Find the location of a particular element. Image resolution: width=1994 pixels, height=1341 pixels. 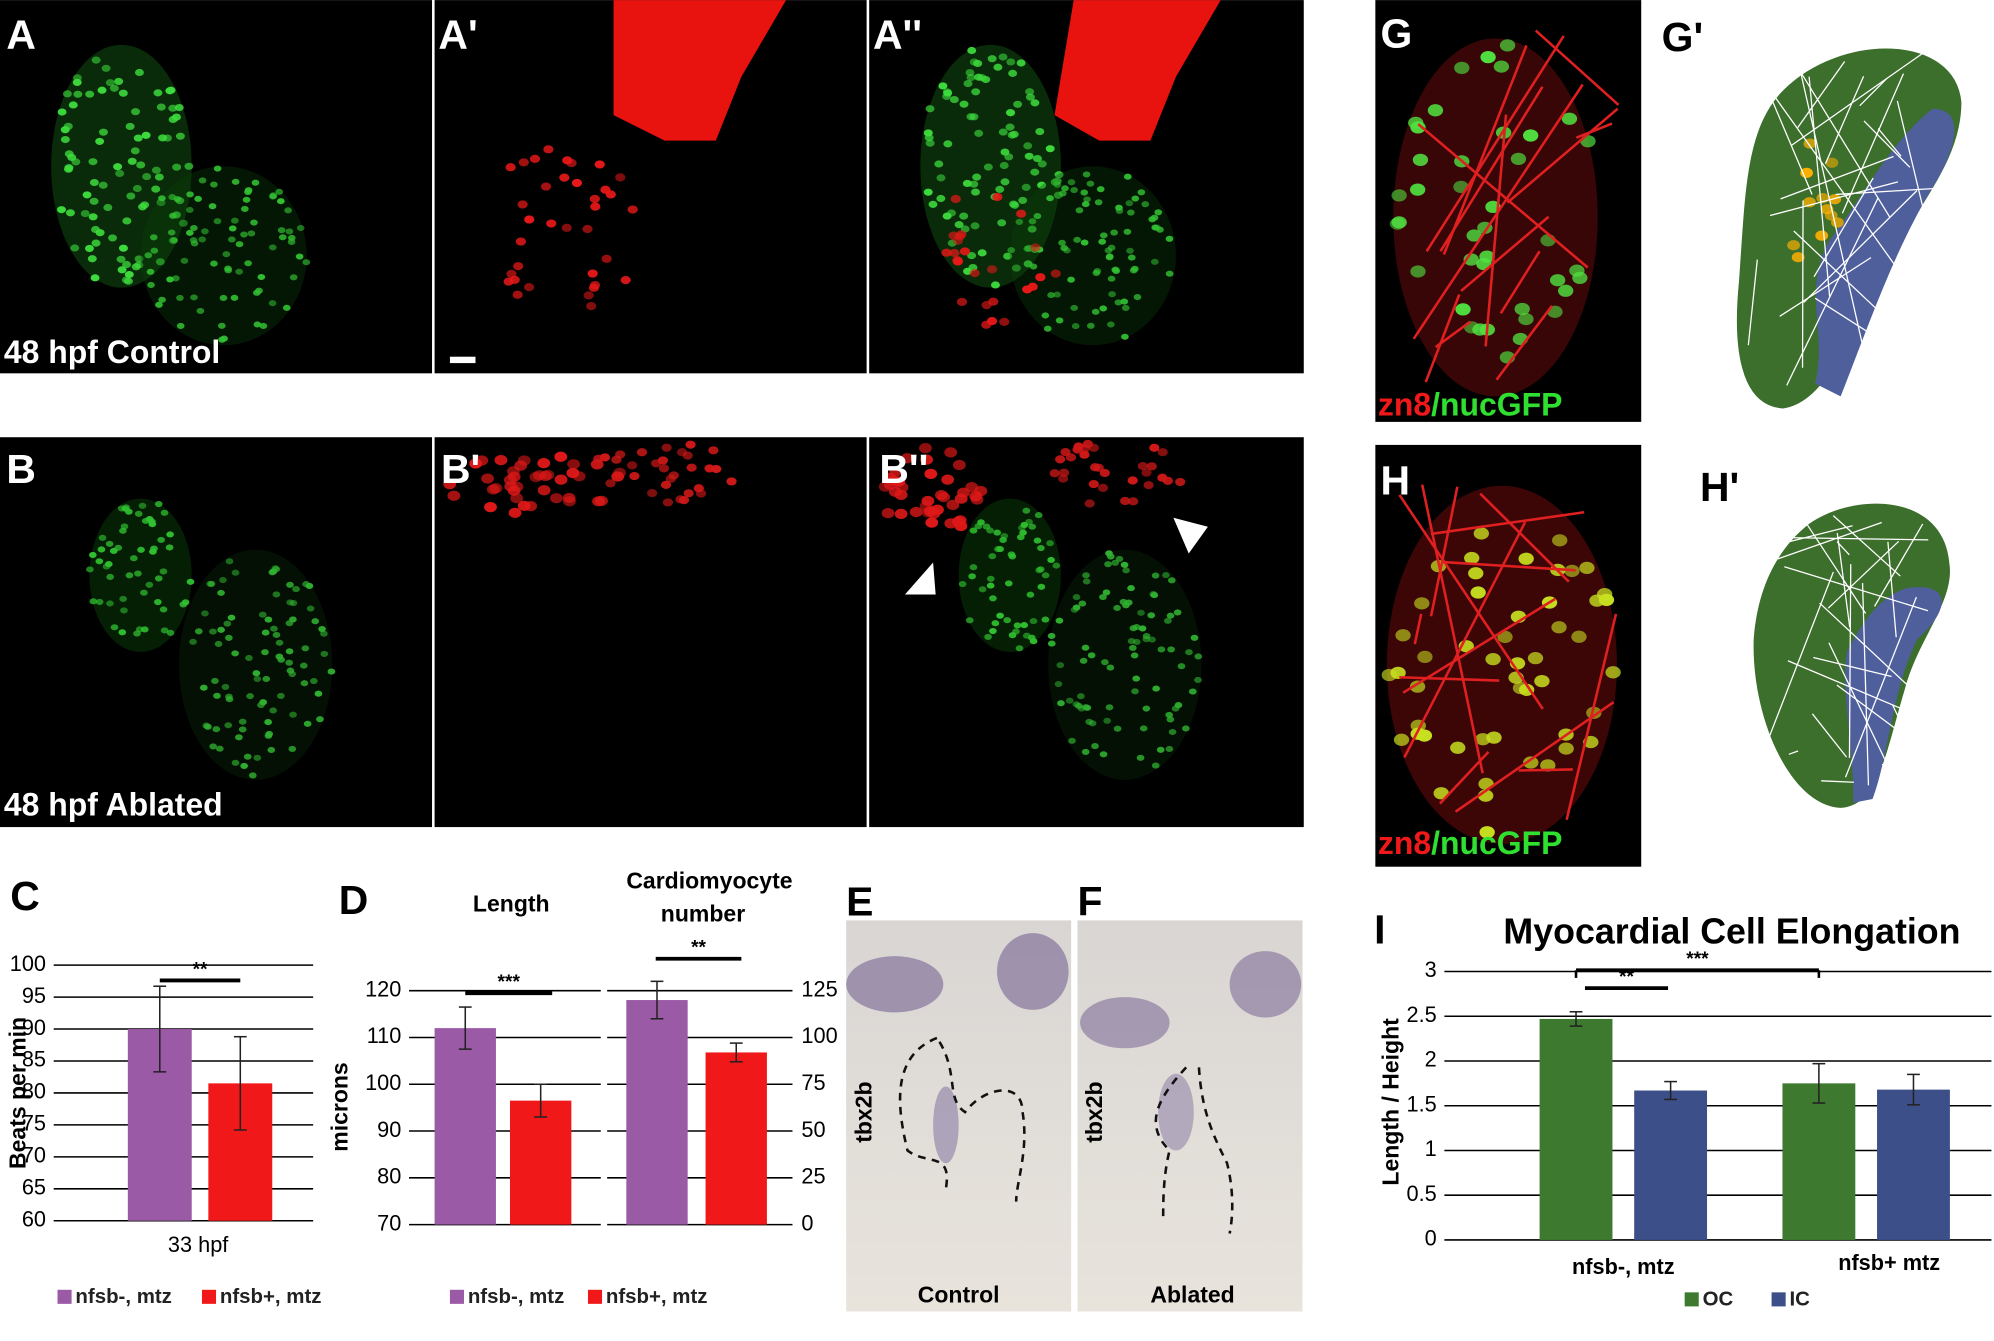

gene-label: tbx2b is located at coordinates (864, 1111).